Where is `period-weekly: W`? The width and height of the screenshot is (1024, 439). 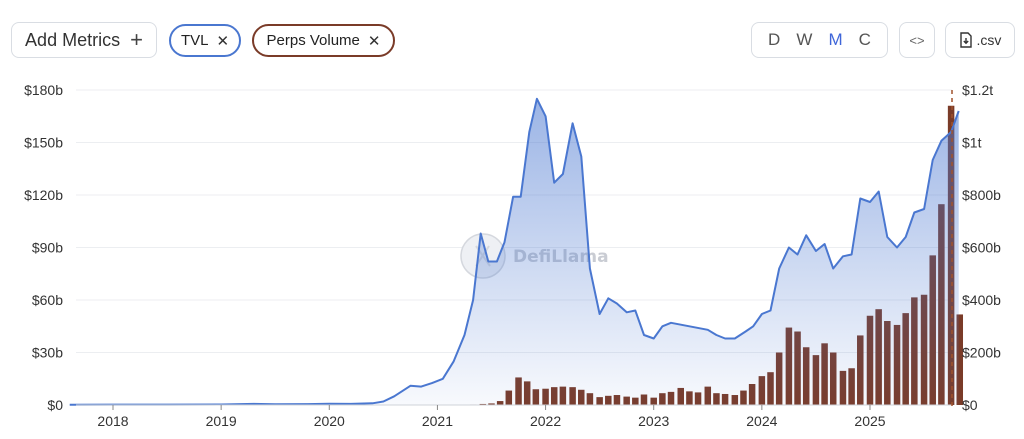 period-weekly: W is located at coordinates (804, 39).